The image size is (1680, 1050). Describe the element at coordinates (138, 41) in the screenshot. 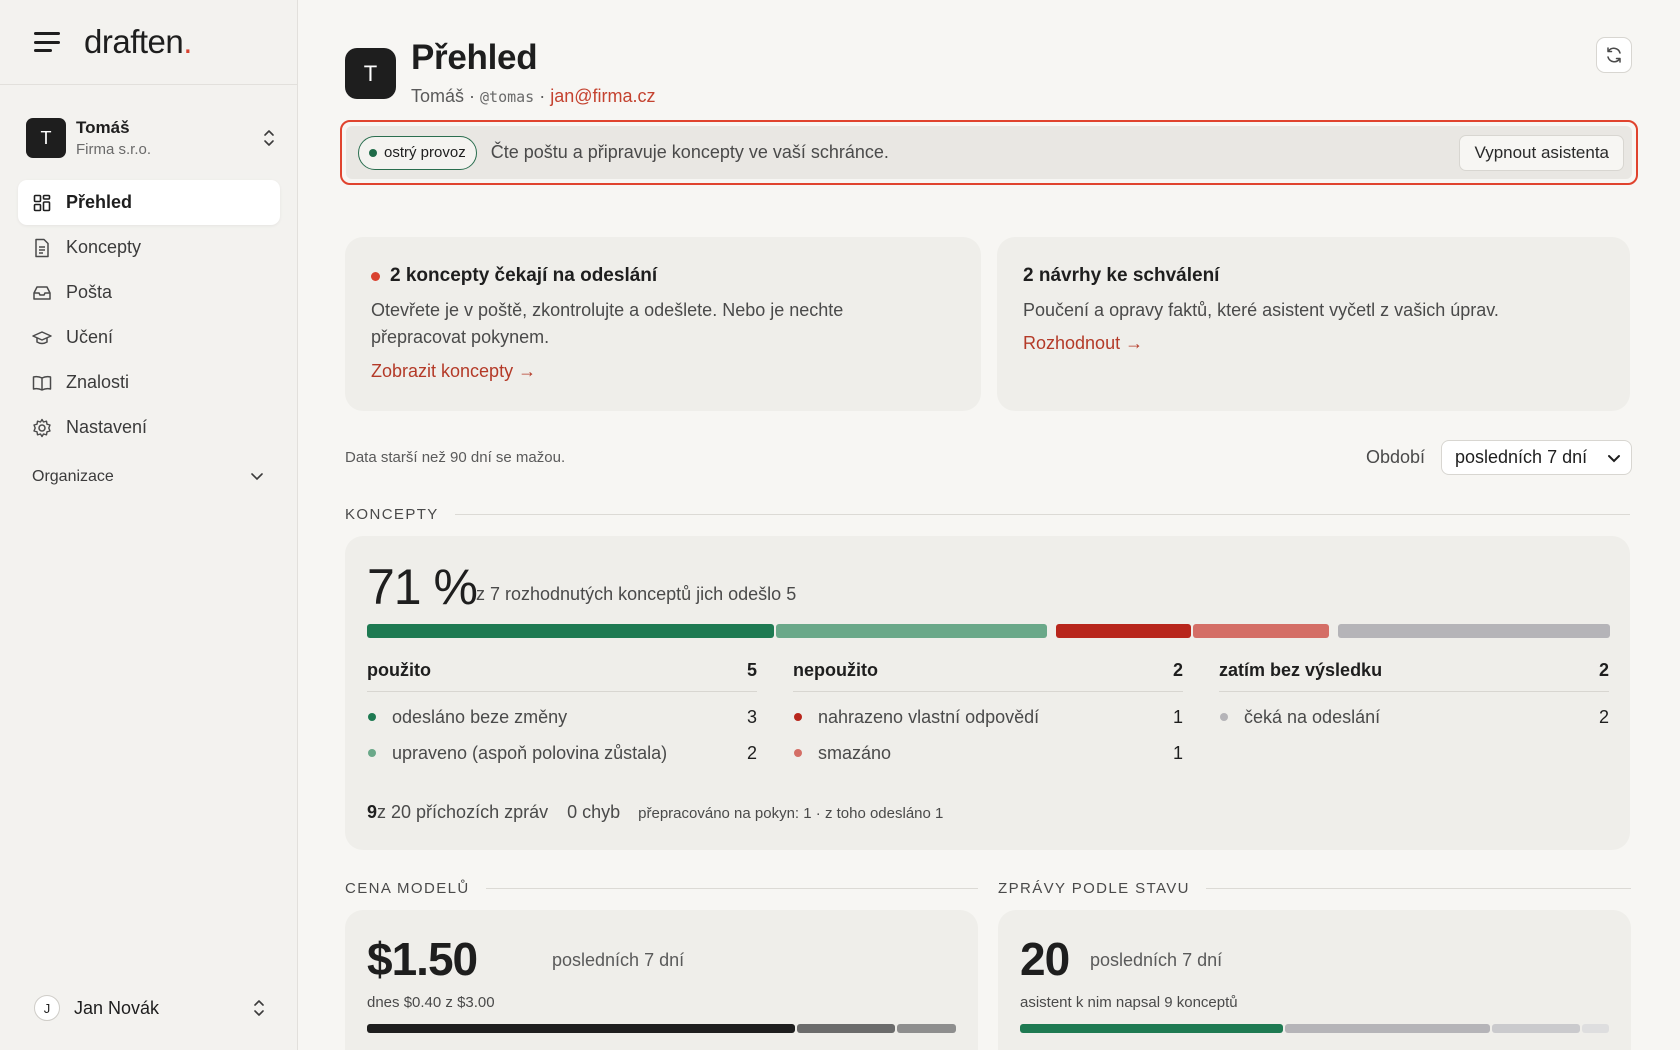

I see `logo: draften.` at that location.